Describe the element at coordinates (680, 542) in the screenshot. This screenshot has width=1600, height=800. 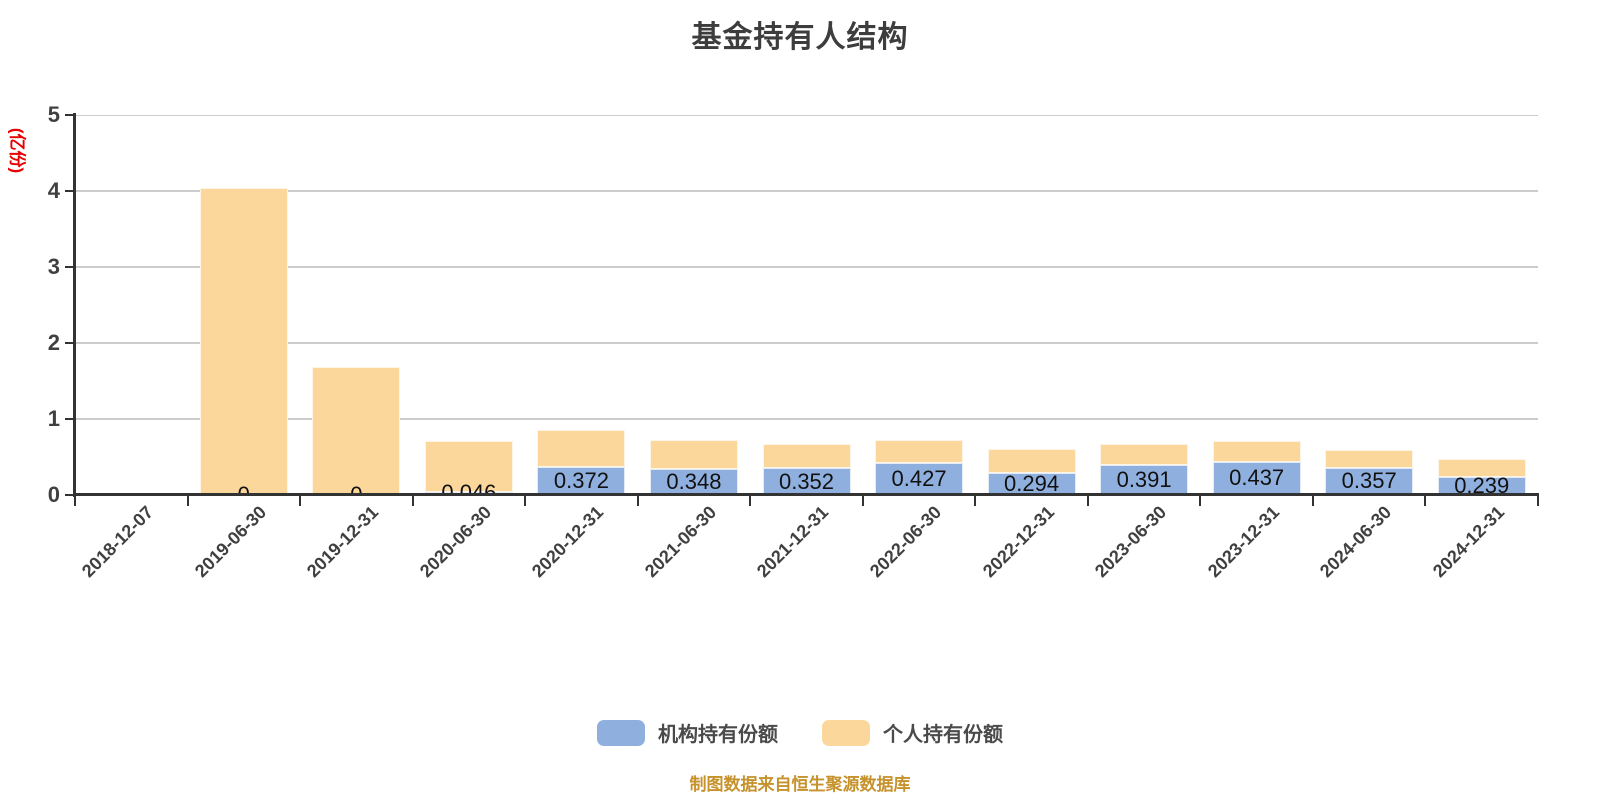
I see `x-tick-label: 2021-06-30` at that location.